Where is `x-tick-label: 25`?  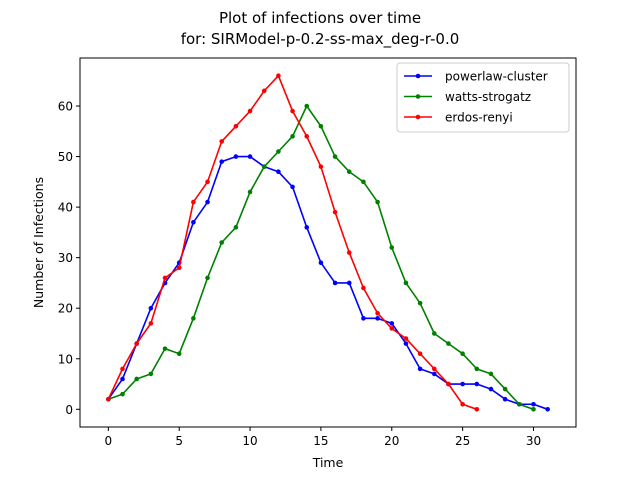 x-tick-label: 25 is located at coordinates (462, 441).